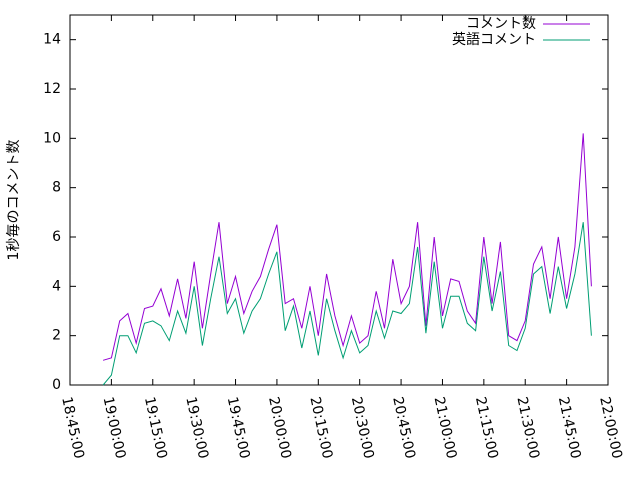 The image size is (640, 484). Describe the element at coordinates (56, 188) in the screenshot. I see `y-tick-label: 8` at that location.